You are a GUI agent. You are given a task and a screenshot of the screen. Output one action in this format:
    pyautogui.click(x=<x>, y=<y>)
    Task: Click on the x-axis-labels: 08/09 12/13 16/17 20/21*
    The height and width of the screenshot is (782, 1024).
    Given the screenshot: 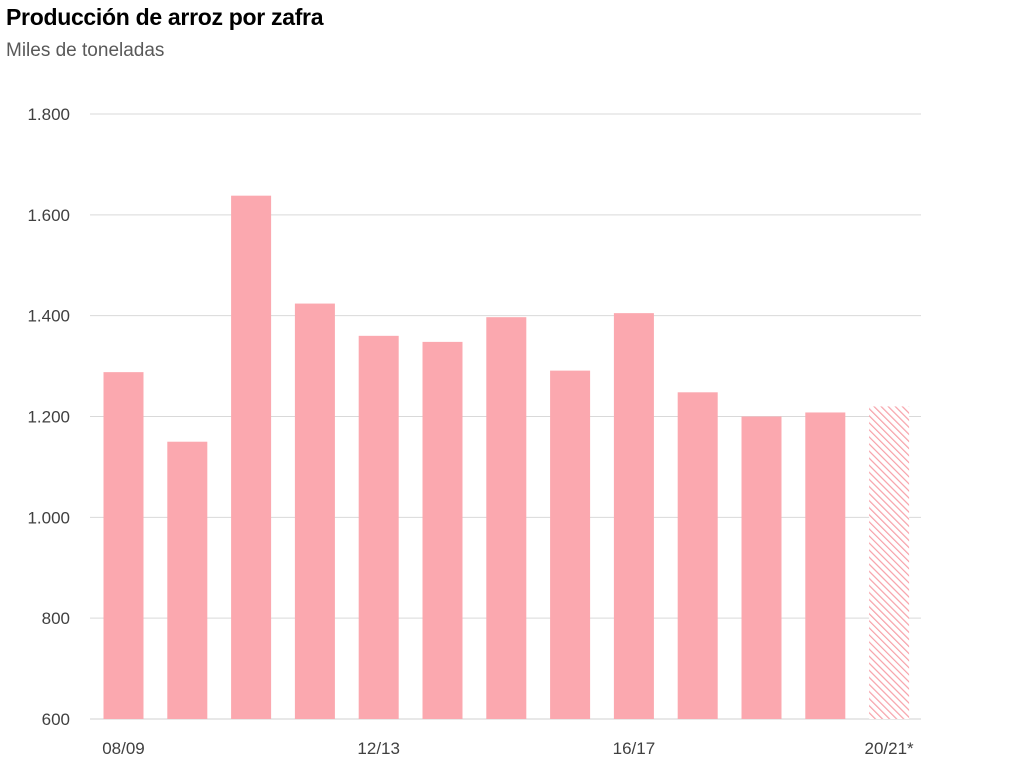 What is the action you would take?
    pyautogui.click(x=508, y=748)
    